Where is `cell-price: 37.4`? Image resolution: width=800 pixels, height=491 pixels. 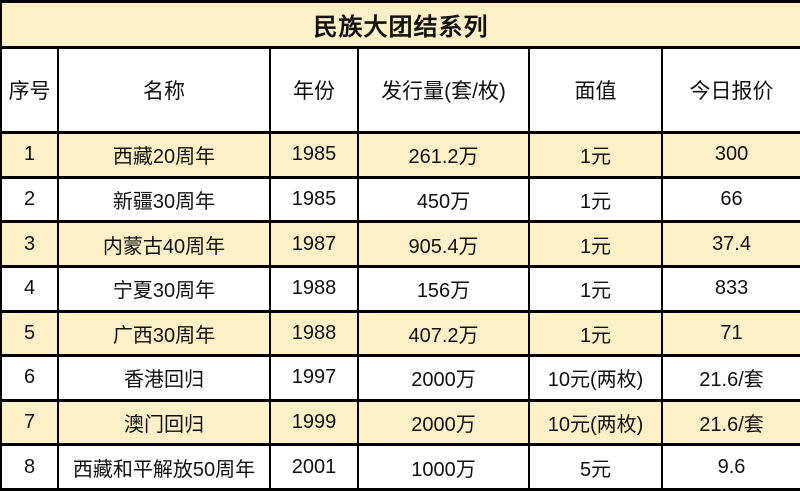 cell-price: 37.4 is located at coordinates (730, 244).